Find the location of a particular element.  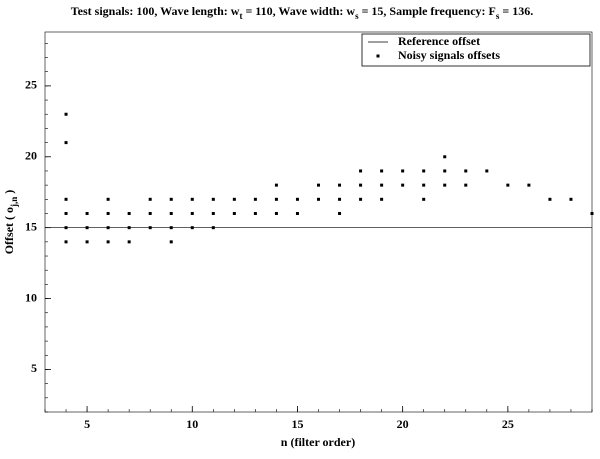

text-part: t is located at coordinates (240, 16).